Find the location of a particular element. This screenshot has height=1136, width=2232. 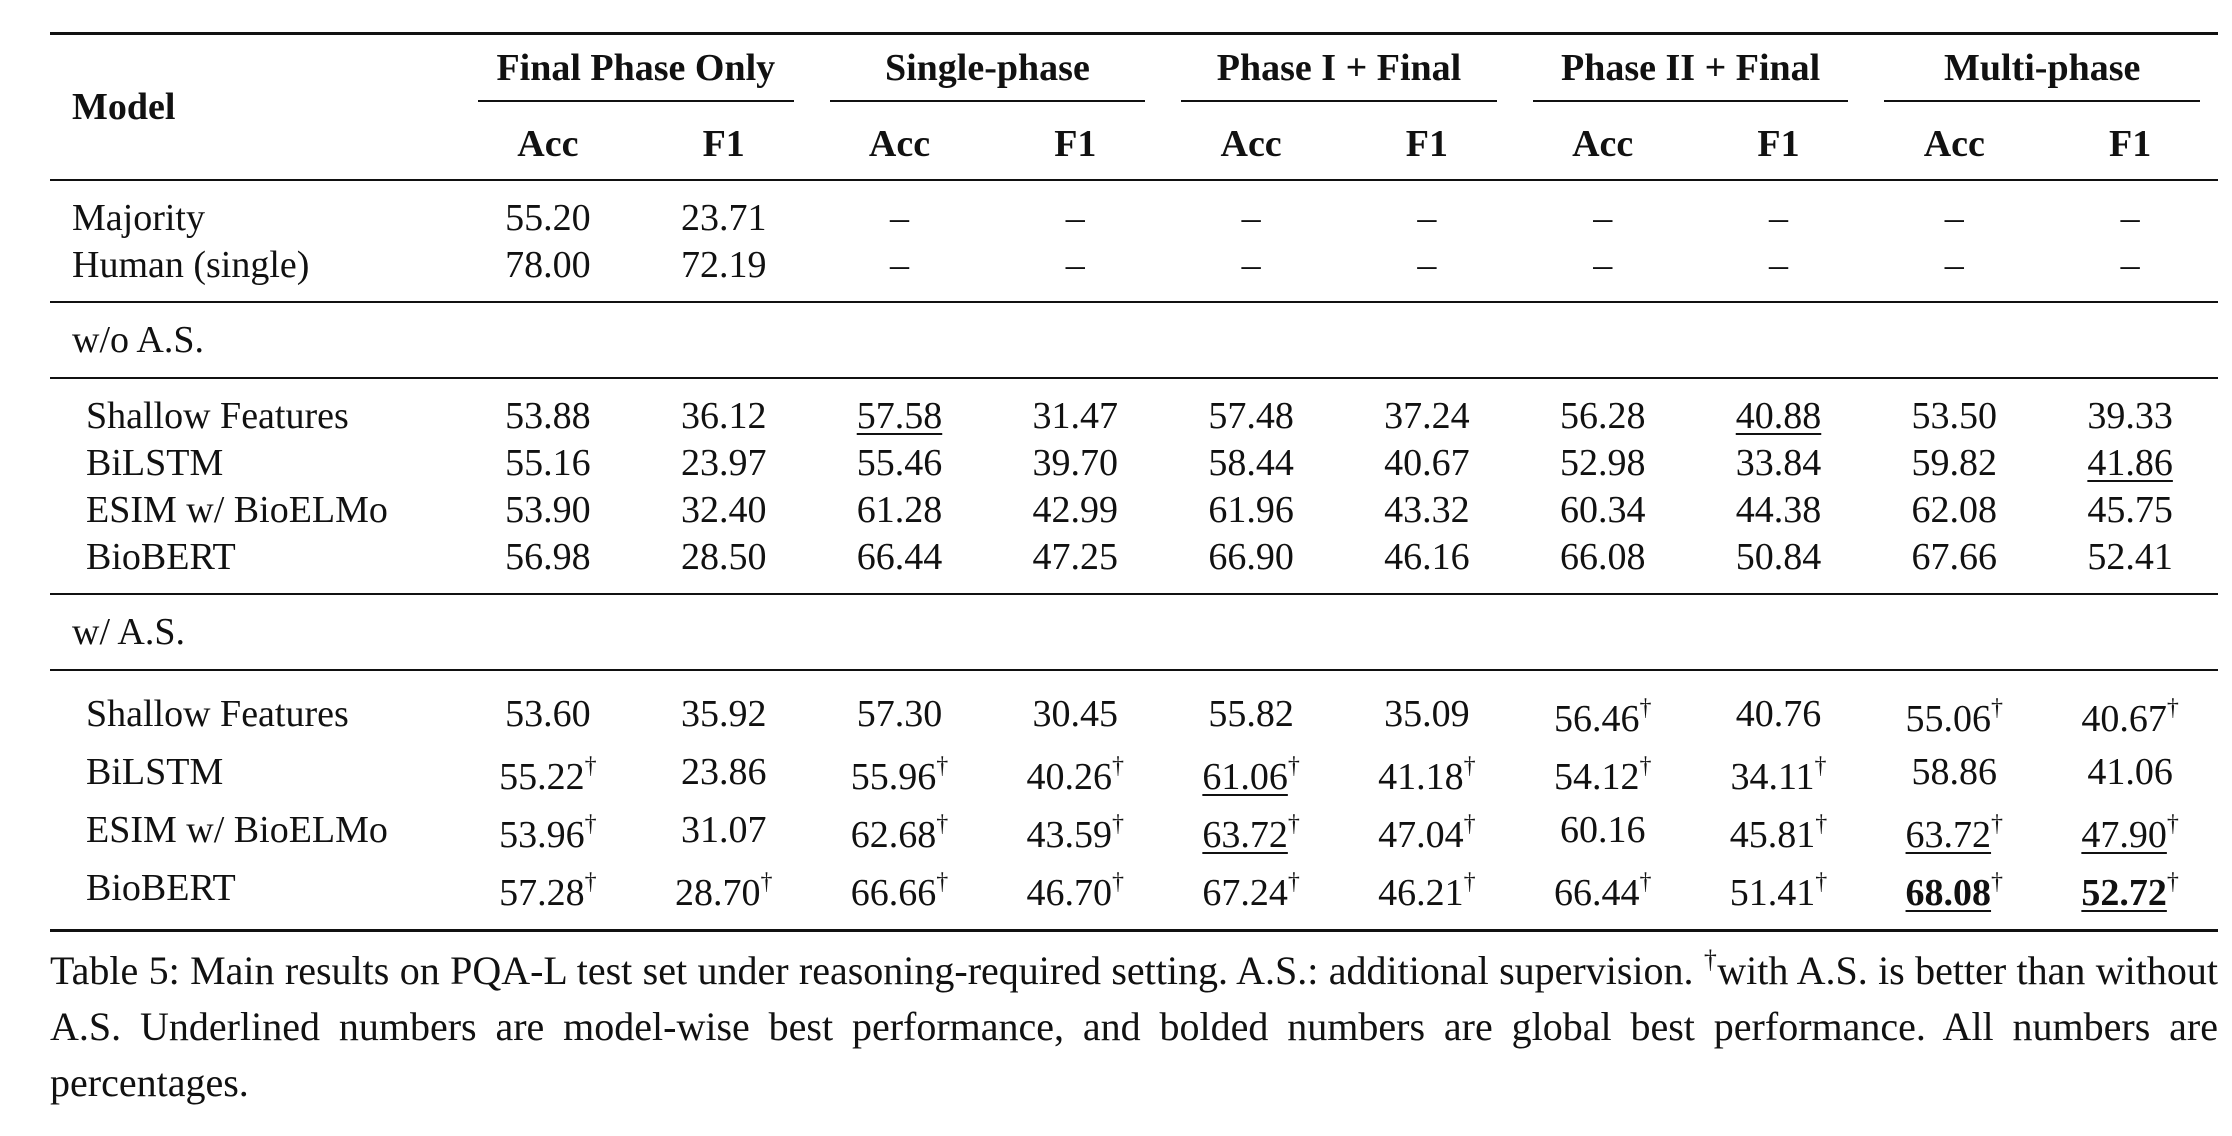

table-cell: 55.96† is located at coordinates (900, 772).